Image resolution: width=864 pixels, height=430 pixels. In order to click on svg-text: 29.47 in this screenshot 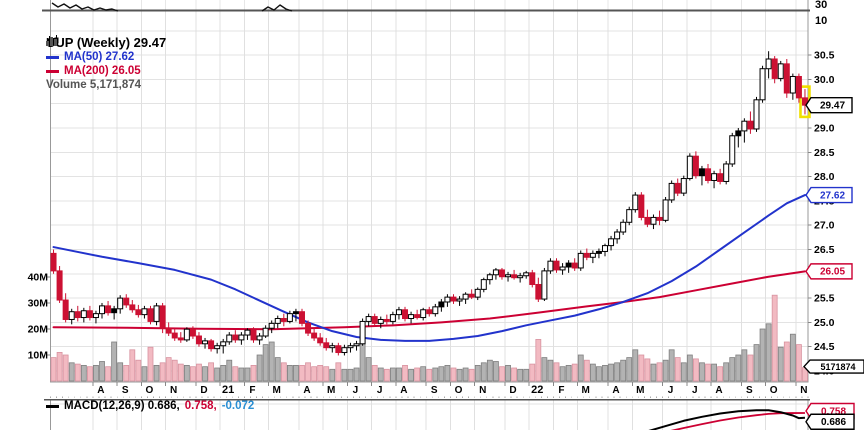, I will do `click(832, 105)`.